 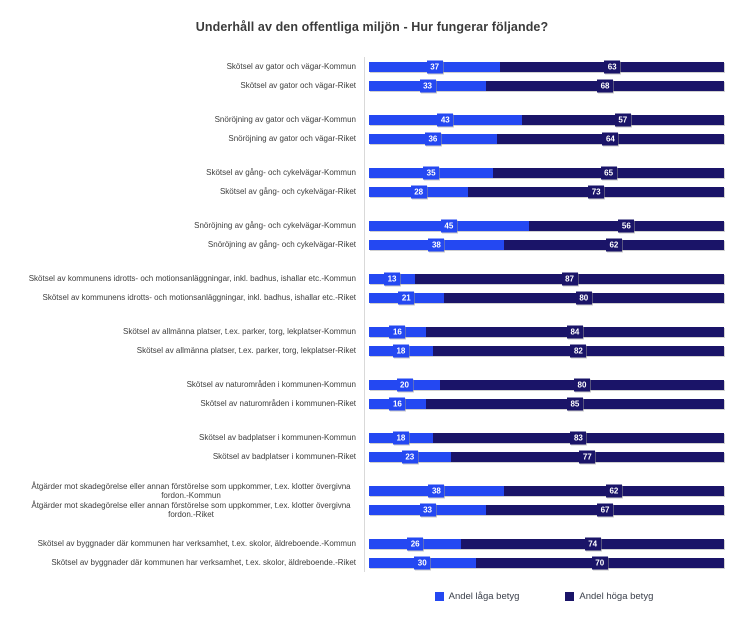 I want to click on value-label-high: 85, so click(x=574, y=403).